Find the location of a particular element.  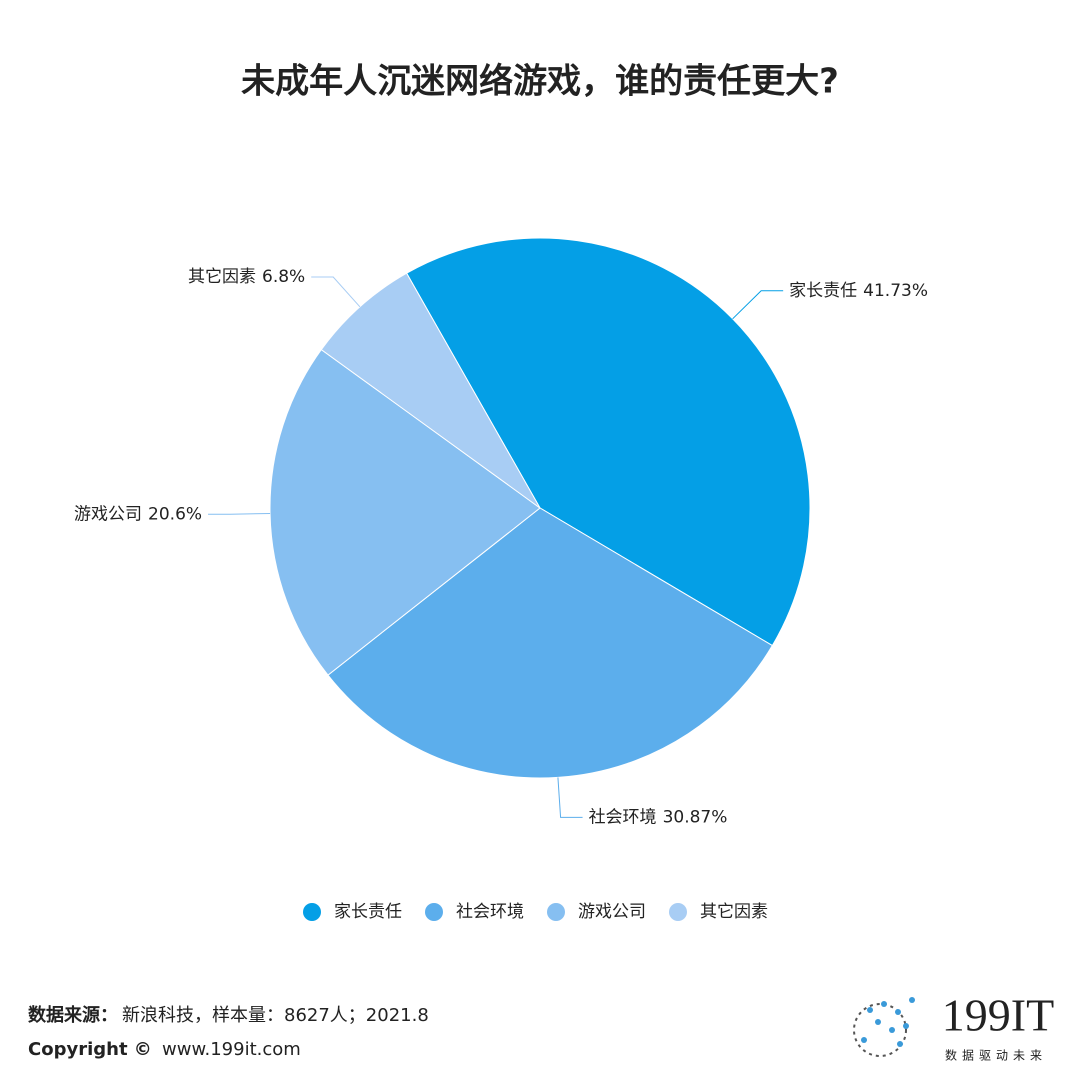

legend-label: 游戏公司 is located at coordinates (612, 912).